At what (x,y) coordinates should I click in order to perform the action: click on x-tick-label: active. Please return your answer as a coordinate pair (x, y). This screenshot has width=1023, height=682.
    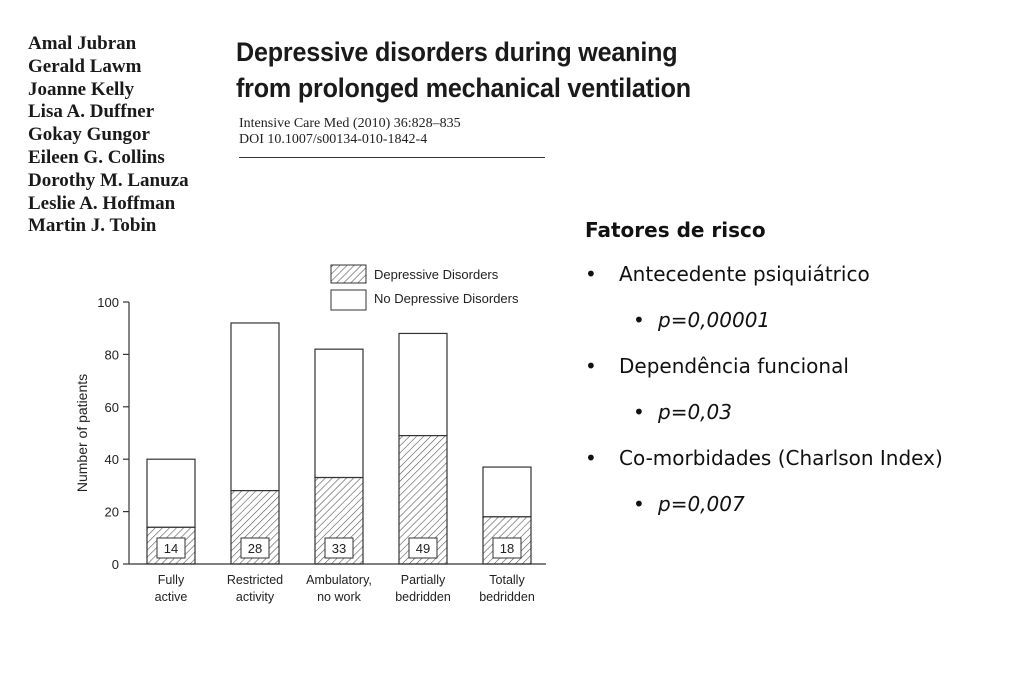
    Looking at the image, I should click on (171, 597).